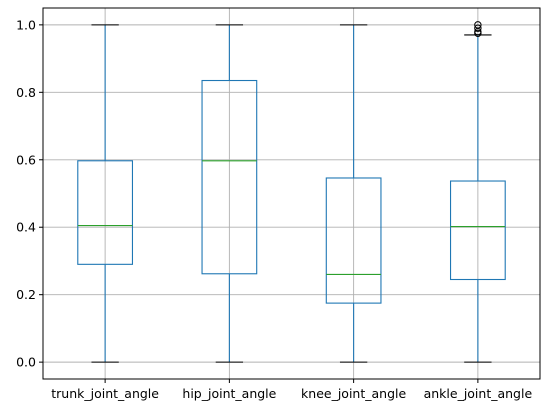 The width and height of the screenshot is (547, 413). I want to click on box-hip_joint_angle, so click(229, 193).